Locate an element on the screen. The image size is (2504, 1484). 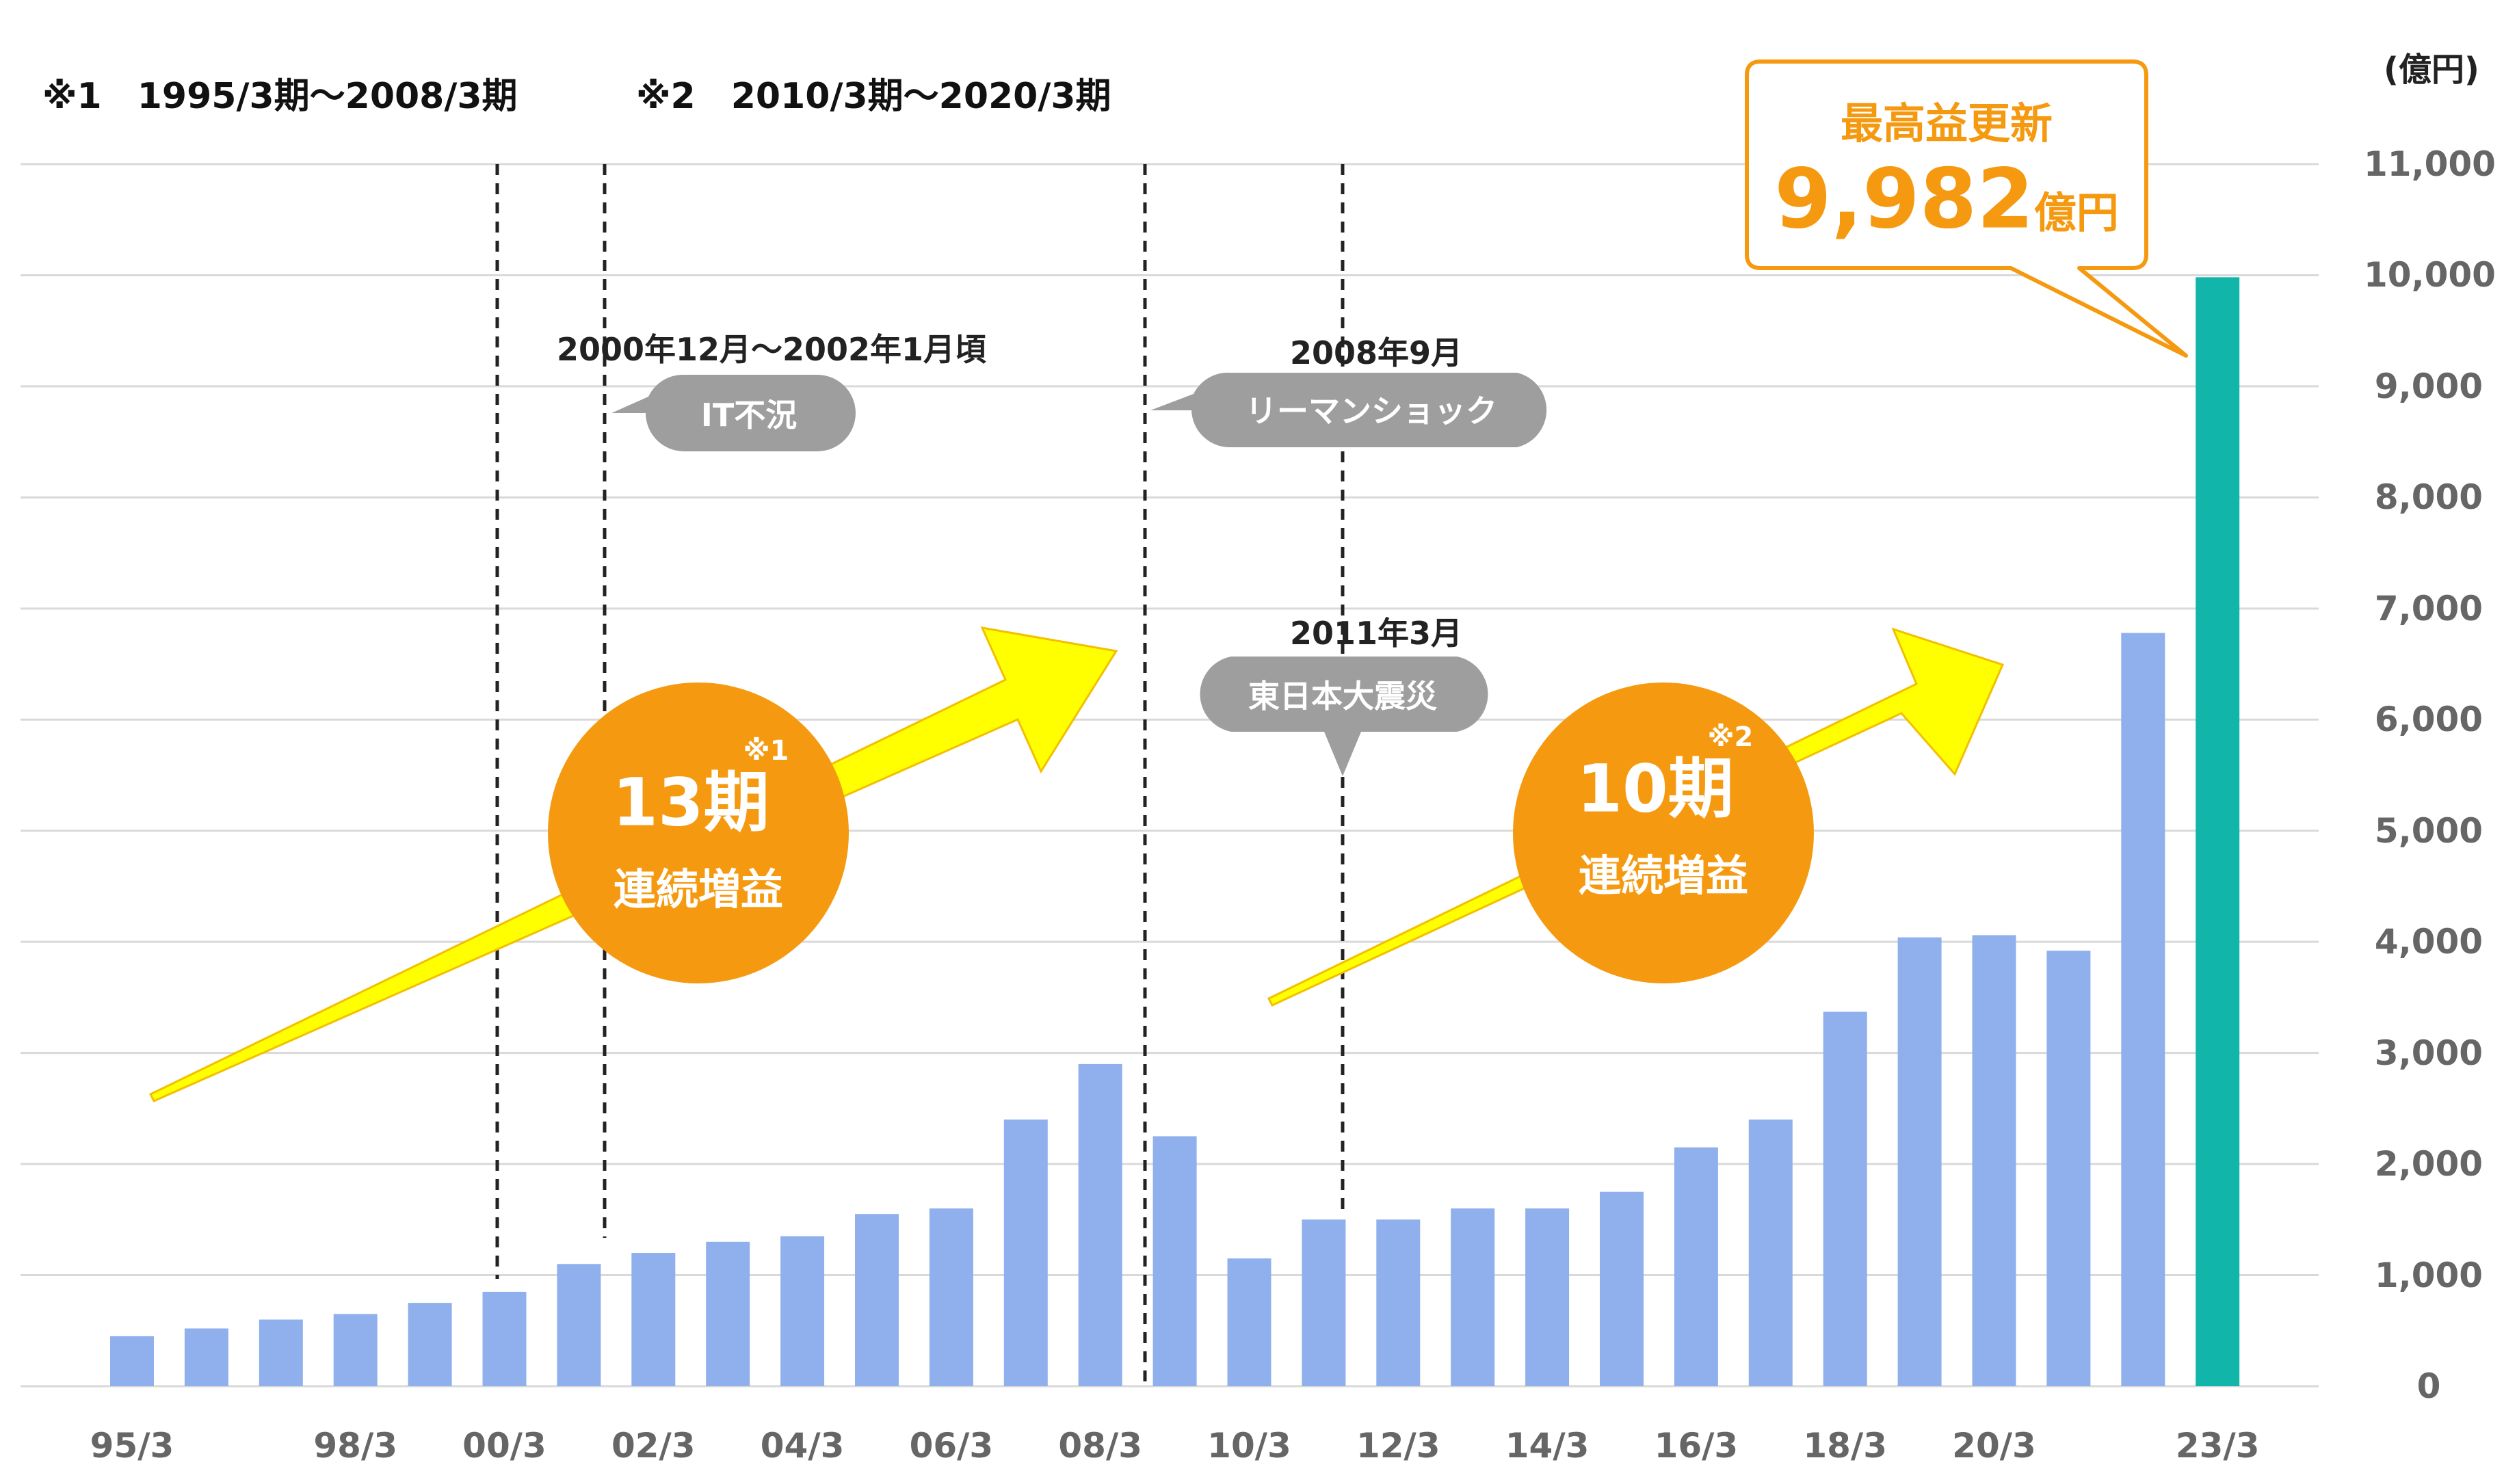
x-tick-label: 04/3 is located at coordinates (802, 1446).